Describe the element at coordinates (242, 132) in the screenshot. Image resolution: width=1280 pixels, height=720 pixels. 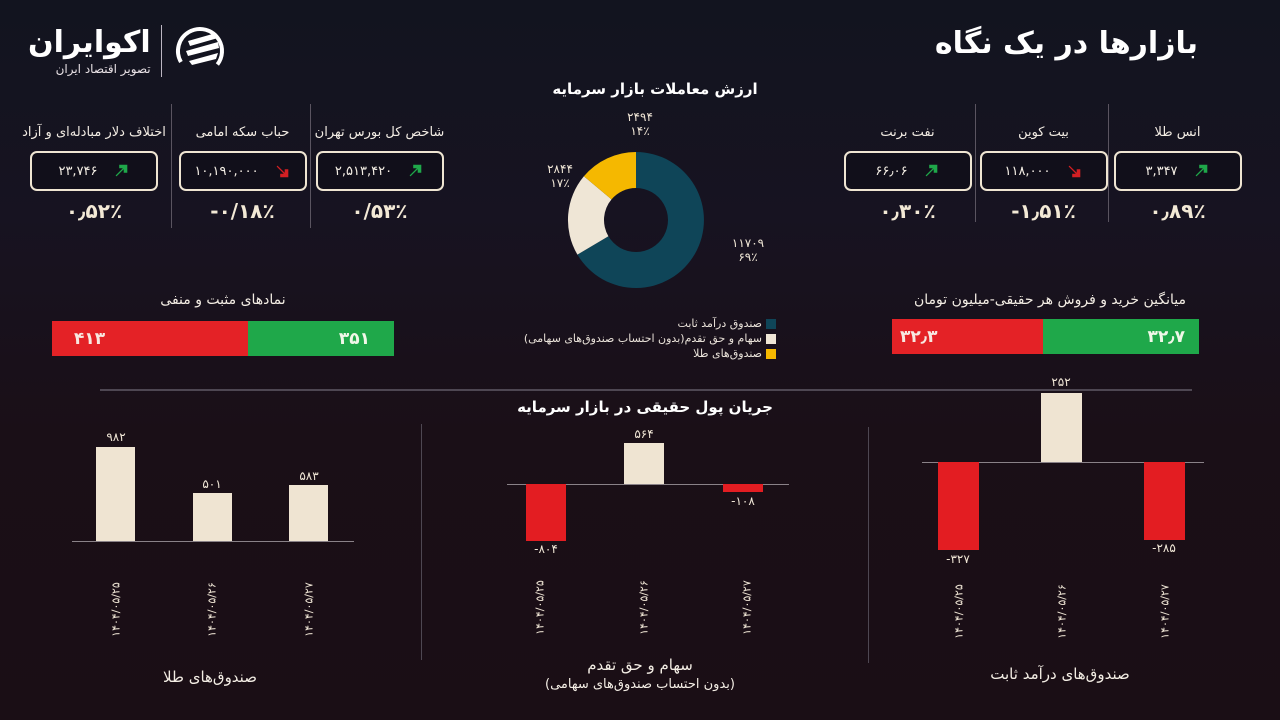
I see `indicator-label: حباب سکه امامی` at that location.